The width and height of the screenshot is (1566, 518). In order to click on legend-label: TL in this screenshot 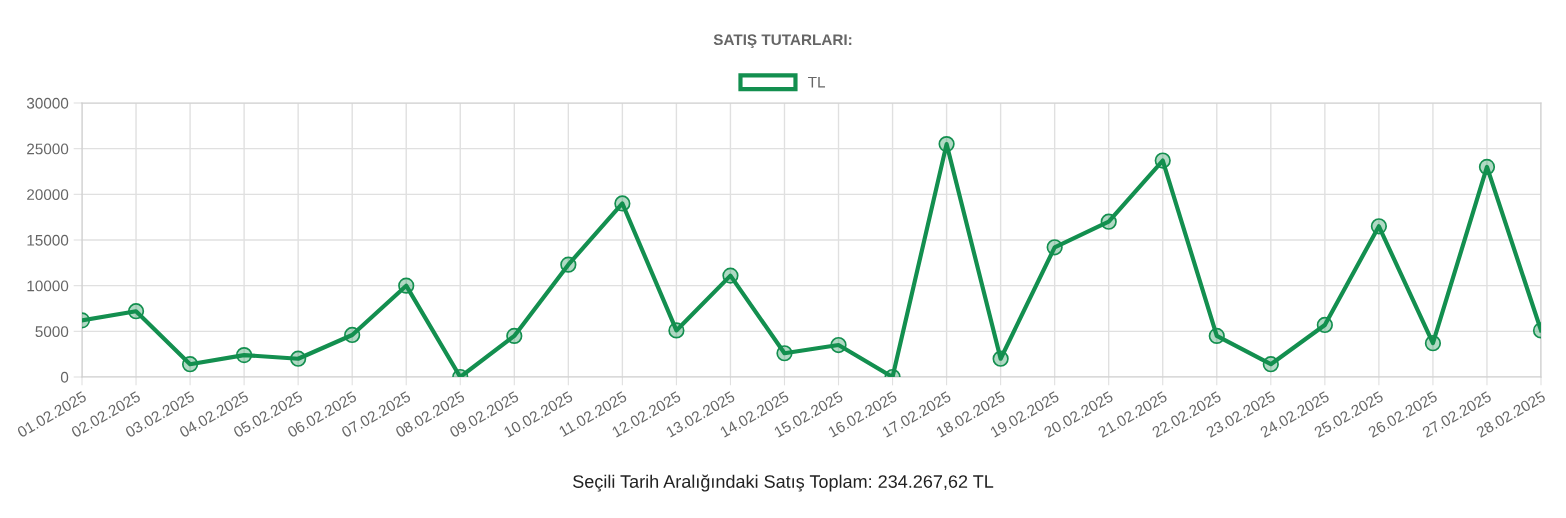, I will do `click(817, 82)`.